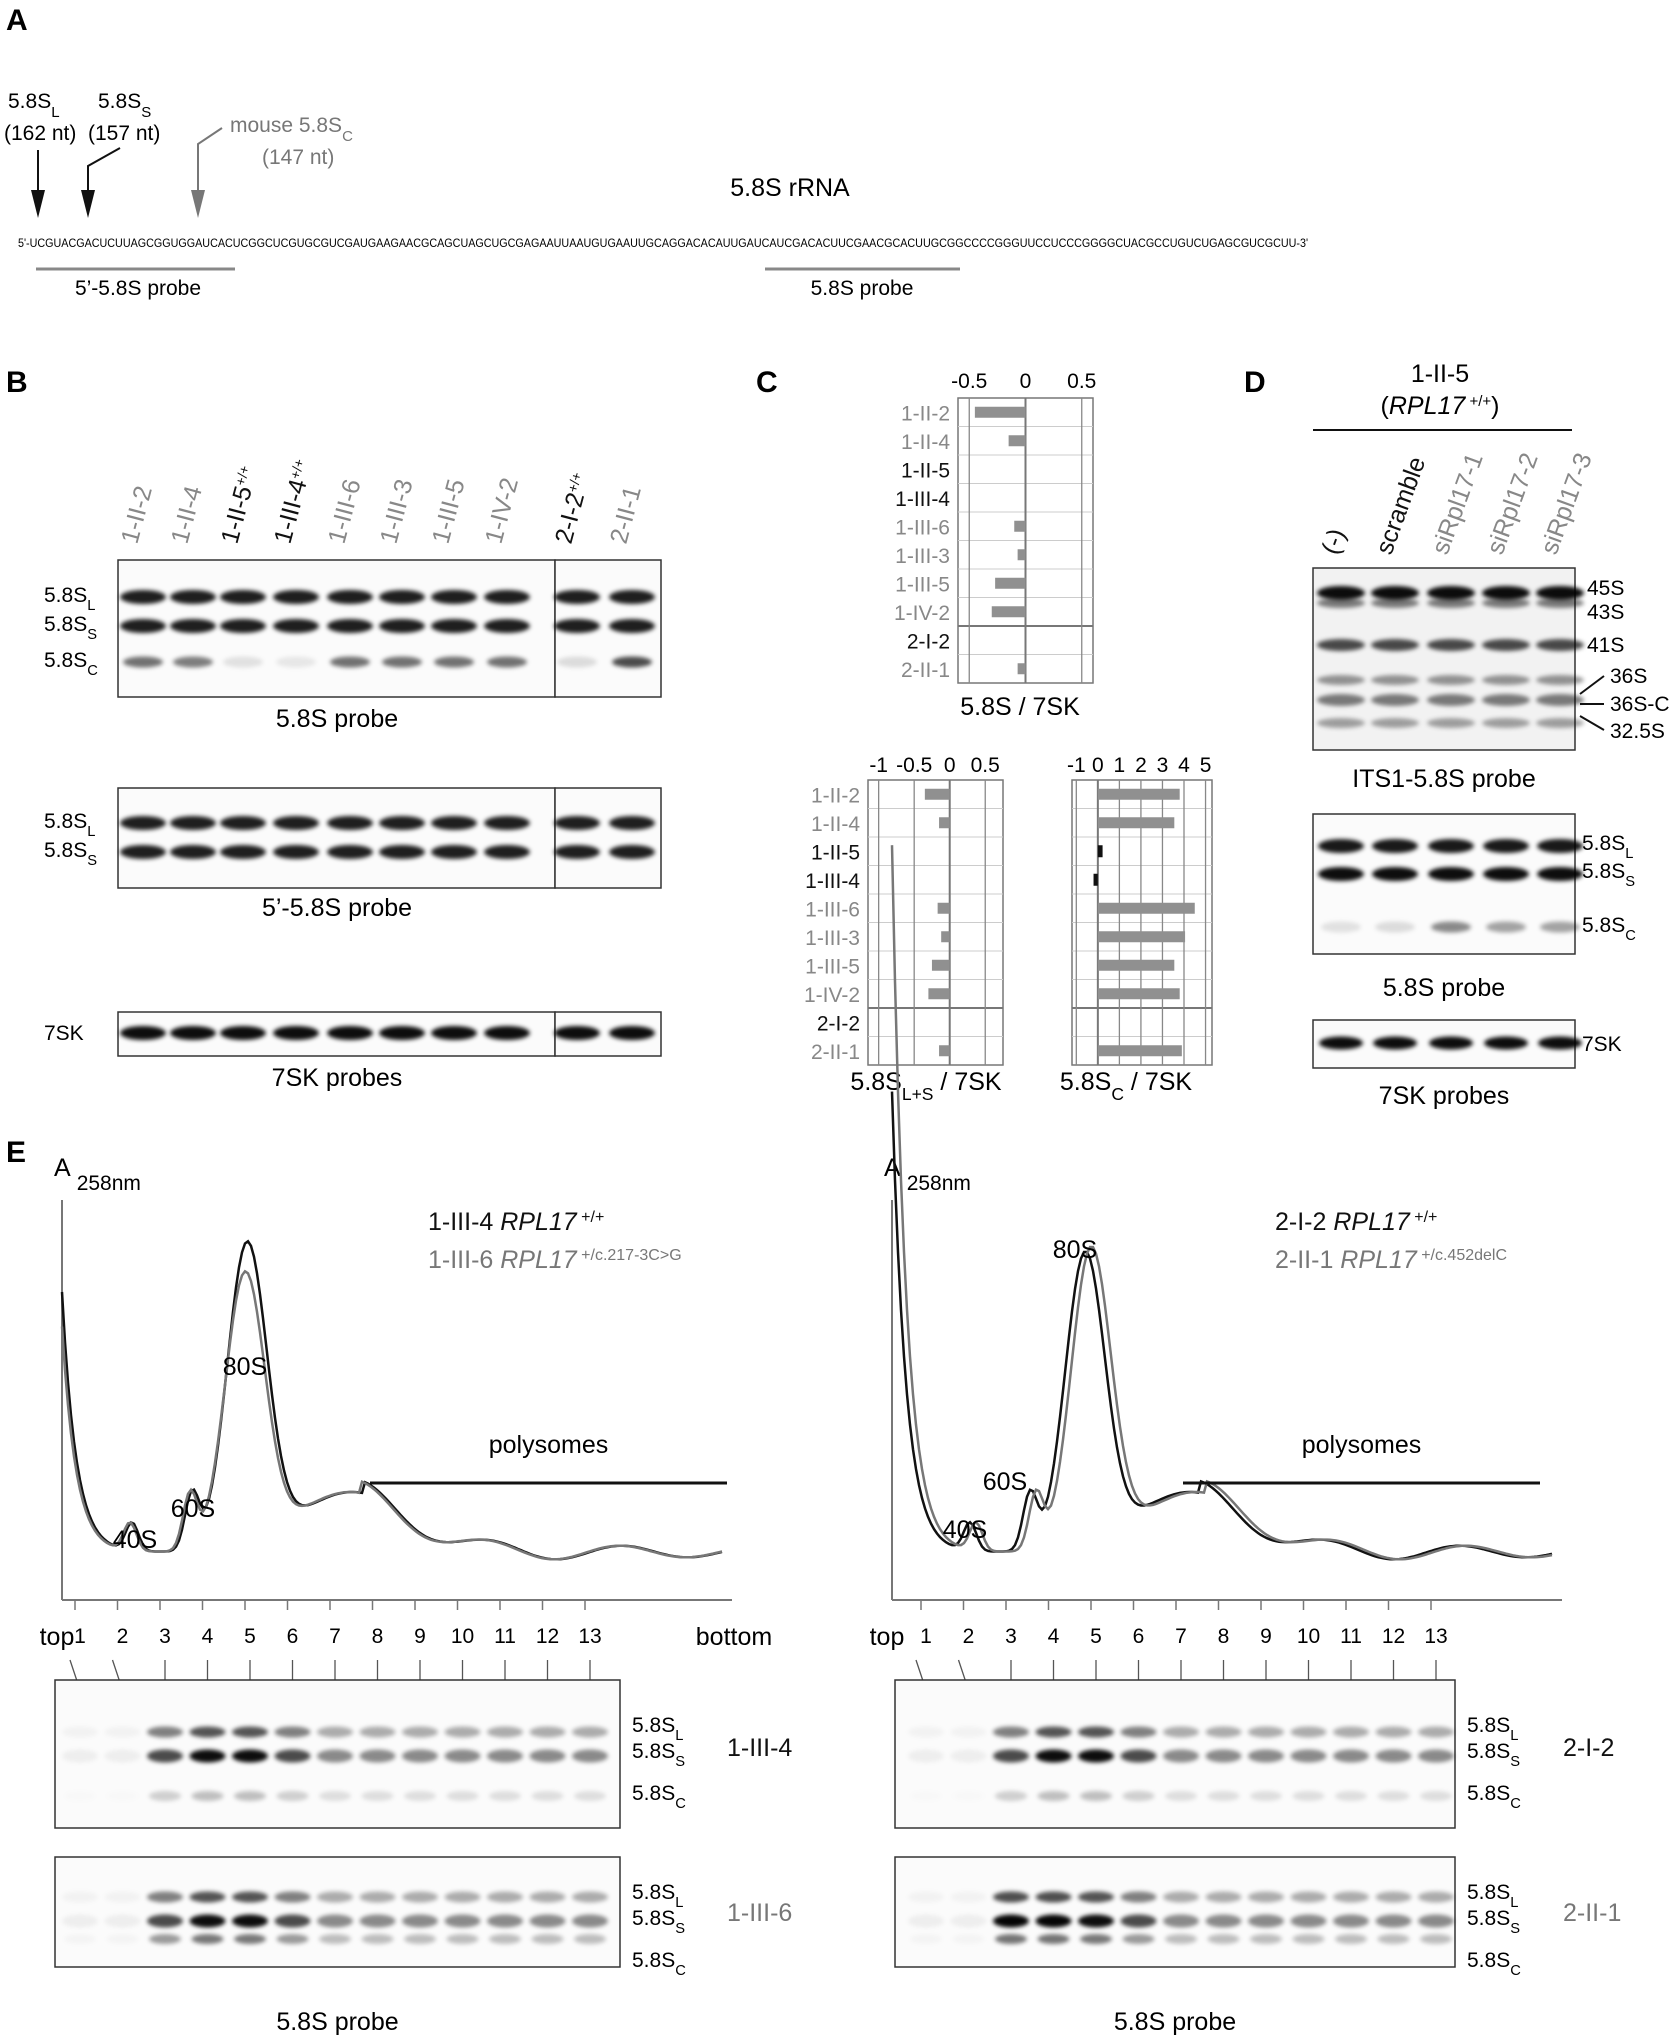 Image resolution: width=1677 pixels, height=2041 pixels. What do you see at coordinates (985, 765) in the screenshot?
I see `x-tick-label: 0.5` at bounding box center [985, 765].